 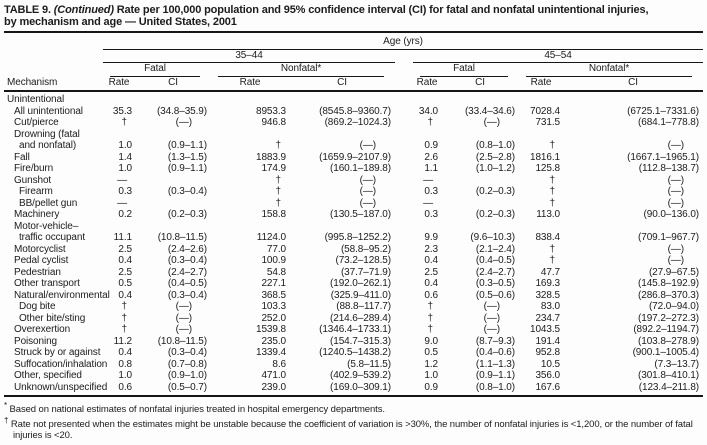 What do you see at coordinates (360, 168) in the screenshot?
I see `ci-cell: (160.1–189.8)` at bounding box center [360, 168].